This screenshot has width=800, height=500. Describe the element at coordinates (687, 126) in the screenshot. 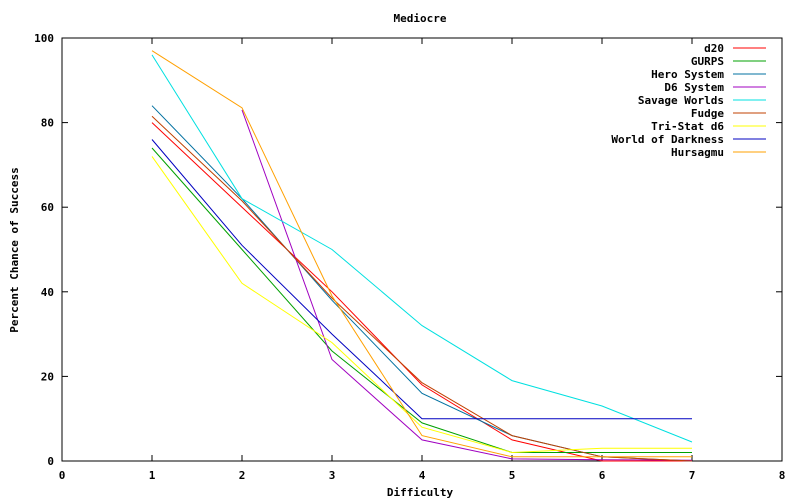

I see `legend-label: Tri-Stat d6` at that location.